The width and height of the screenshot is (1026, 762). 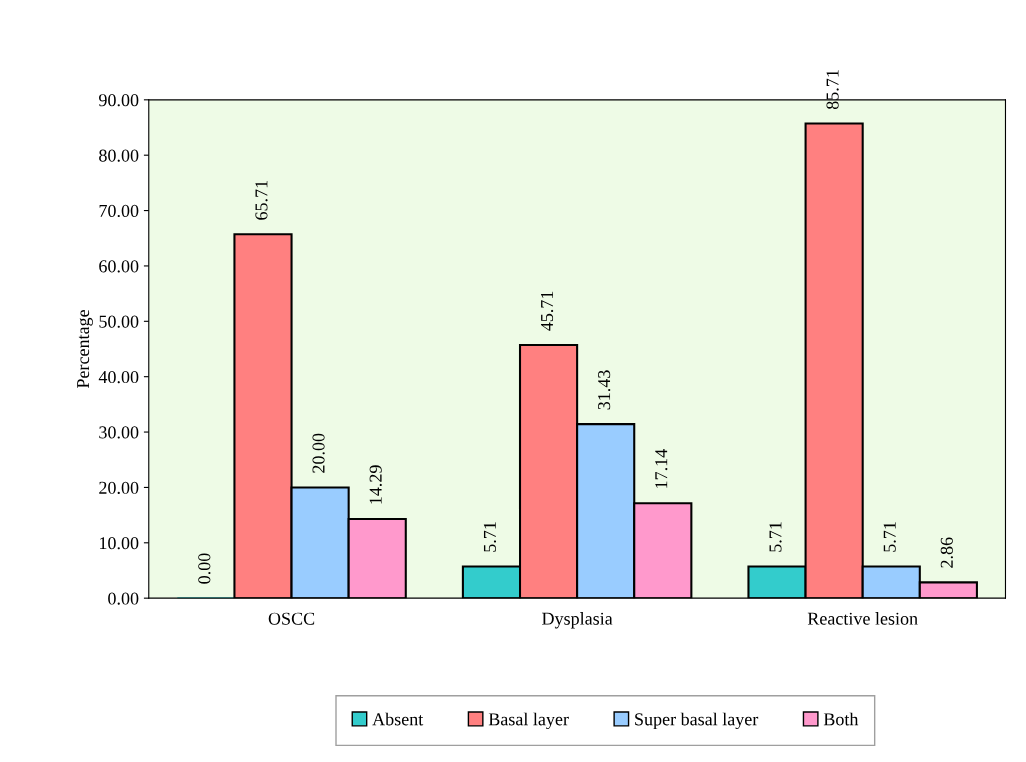 What do you see at coordinates (661, 468) in the screenshot?
I see `data-label: 17.14` at bounding box center [661, 468].